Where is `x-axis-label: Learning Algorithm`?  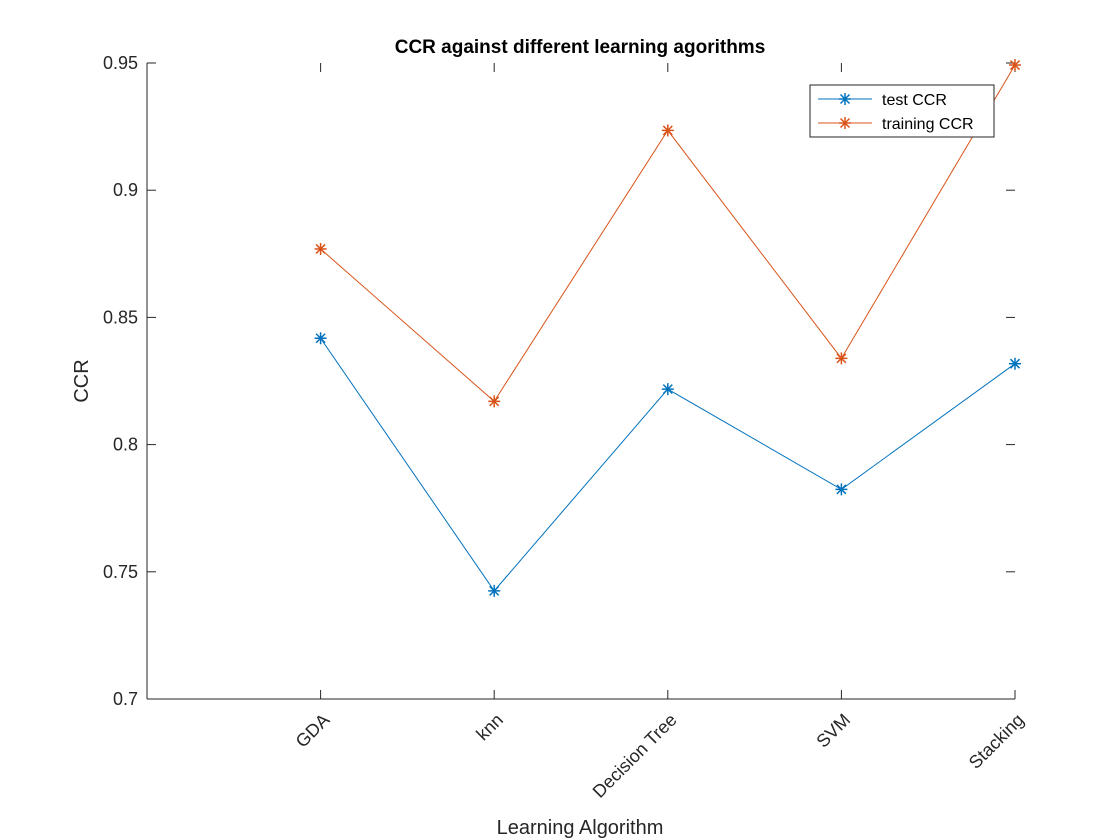
x-axis-label: Learning Algorithm is located at coordinates (580, 828).